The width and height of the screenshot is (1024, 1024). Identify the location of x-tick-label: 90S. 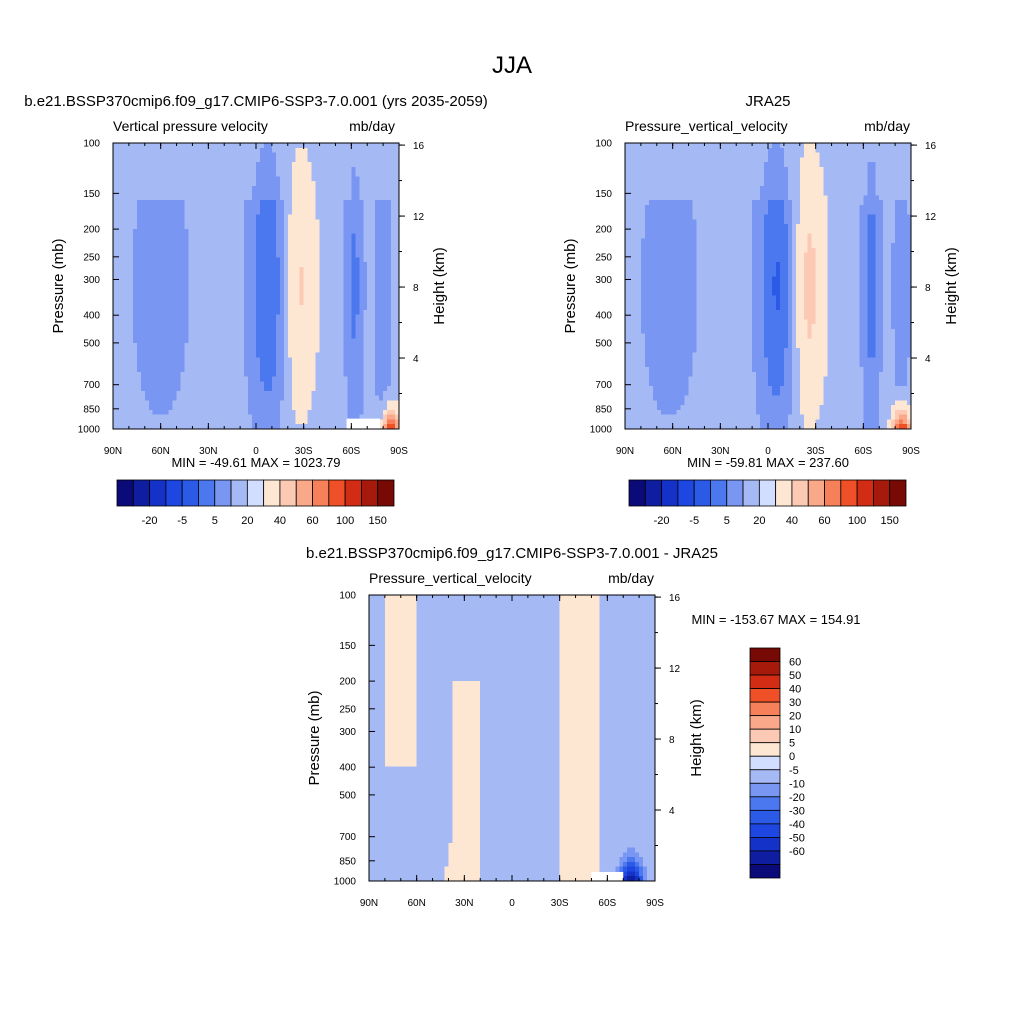
(399, 451).